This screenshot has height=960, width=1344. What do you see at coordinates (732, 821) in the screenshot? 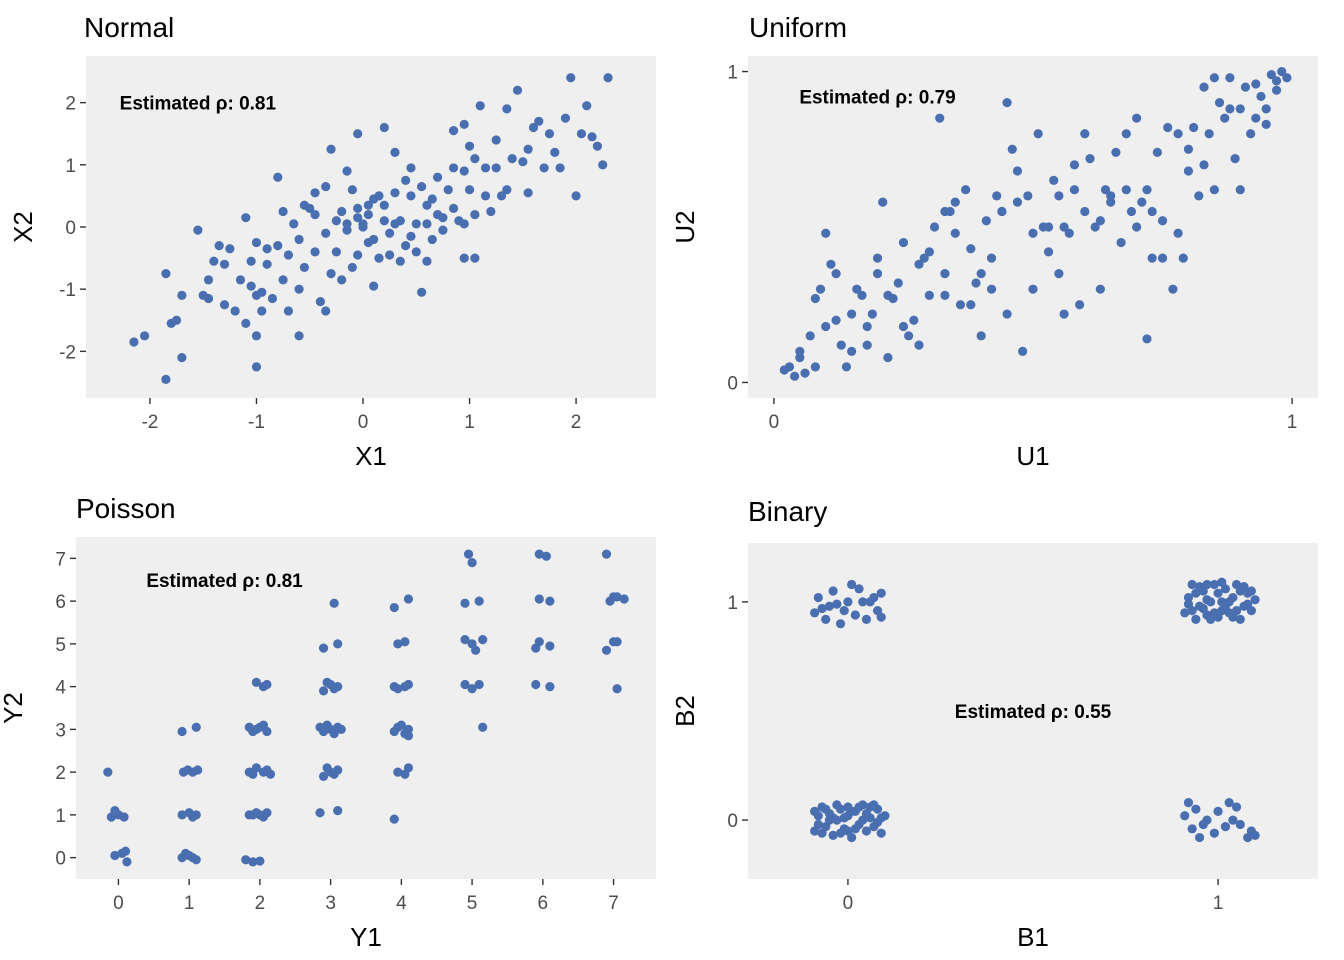
I see `binary-y-tick-label: 0` at bounding box center [732, 821].